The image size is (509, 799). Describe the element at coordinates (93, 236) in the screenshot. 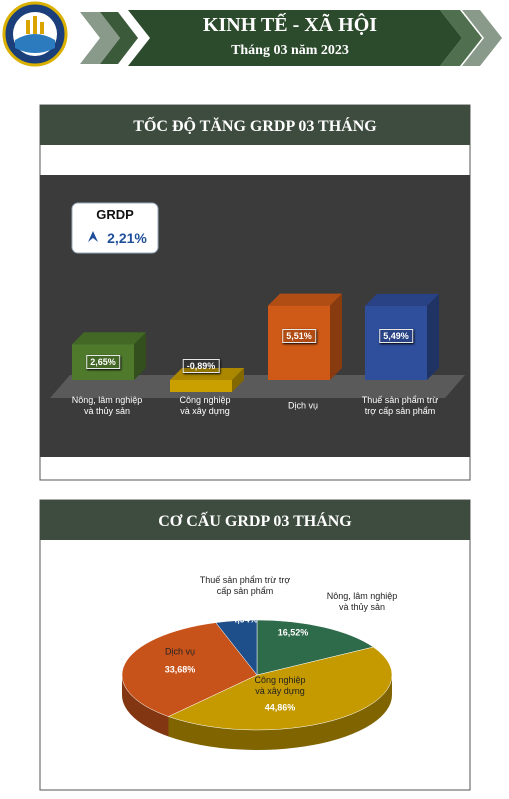

I see `arrow-icon` at that location.